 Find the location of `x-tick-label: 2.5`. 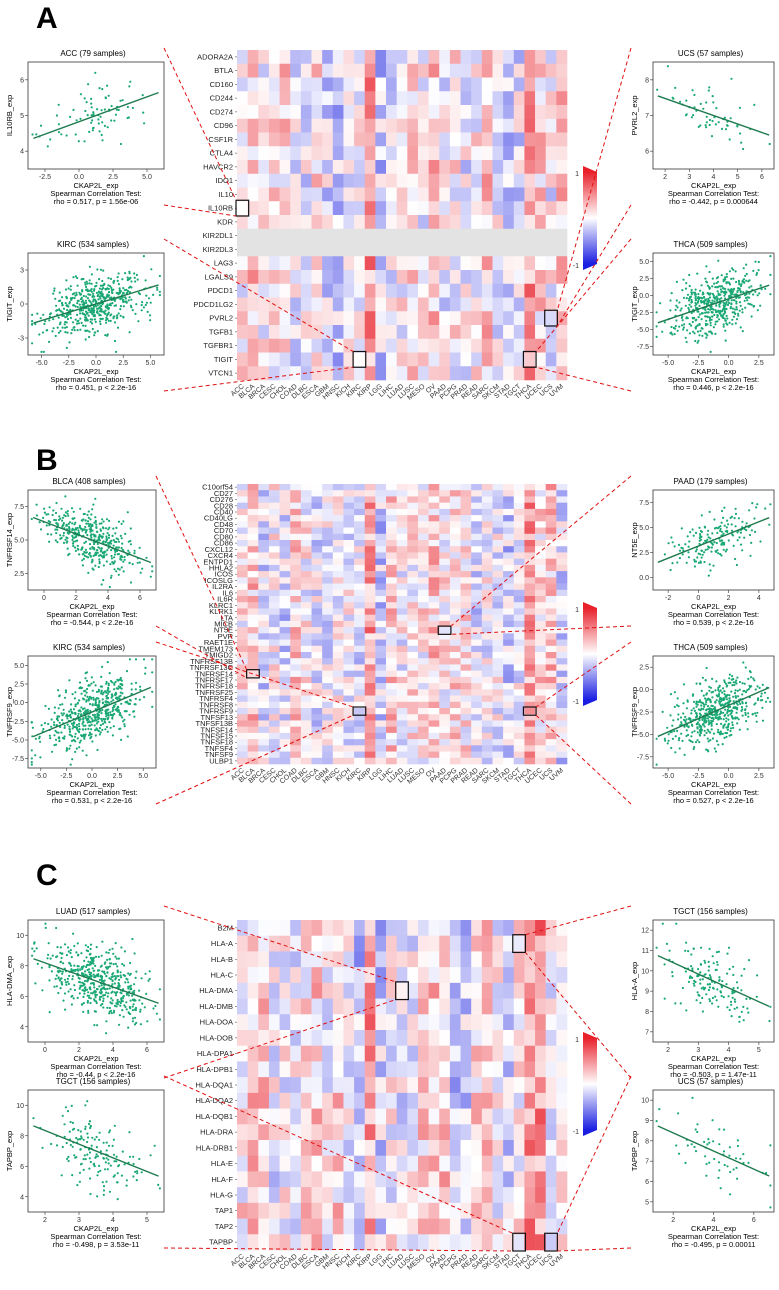

x-tick-label: 2.5 is located at coordinates (113, 177).